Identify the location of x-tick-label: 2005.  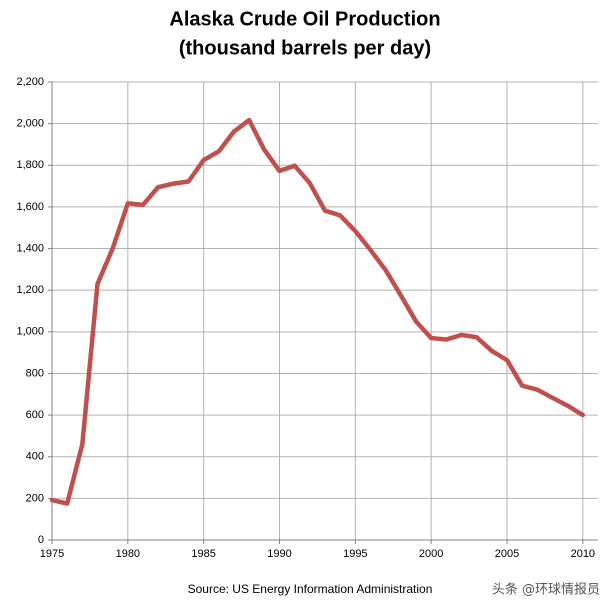
(507, 554).